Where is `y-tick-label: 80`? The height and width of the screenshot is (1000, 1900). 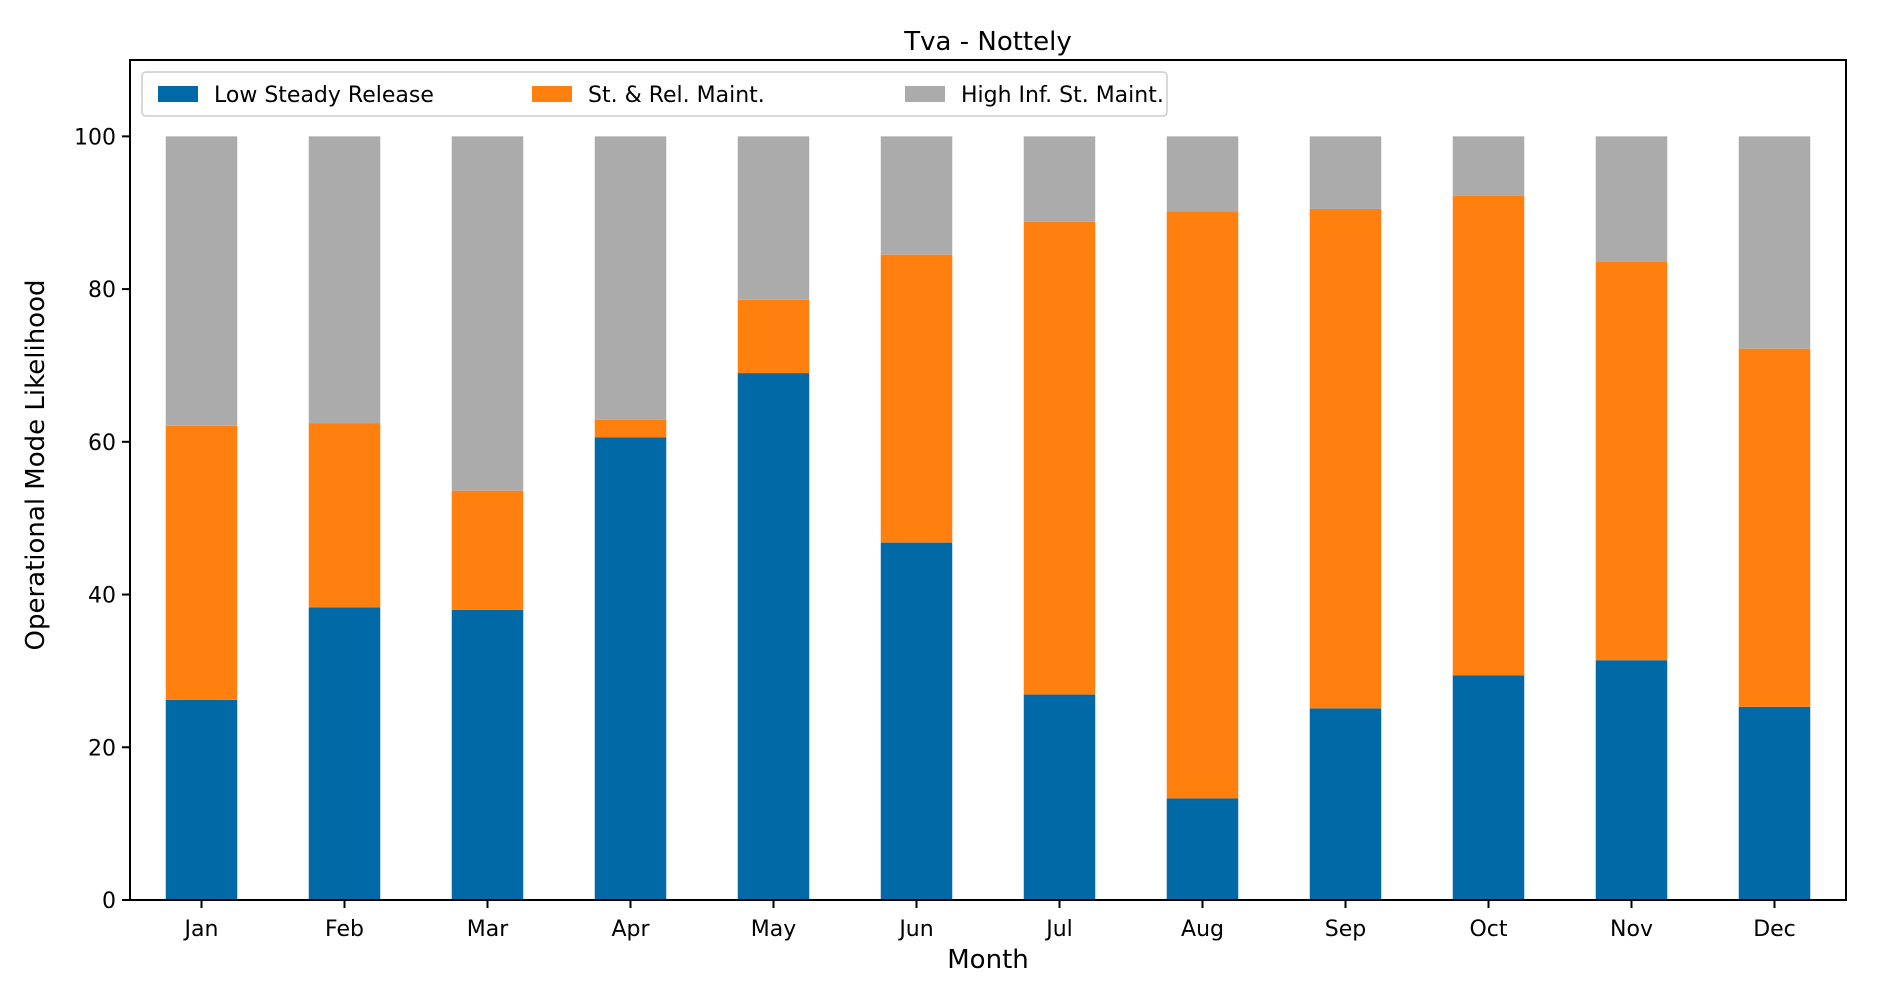
y-tick-label: 80 is located at coordinates (102, 290).